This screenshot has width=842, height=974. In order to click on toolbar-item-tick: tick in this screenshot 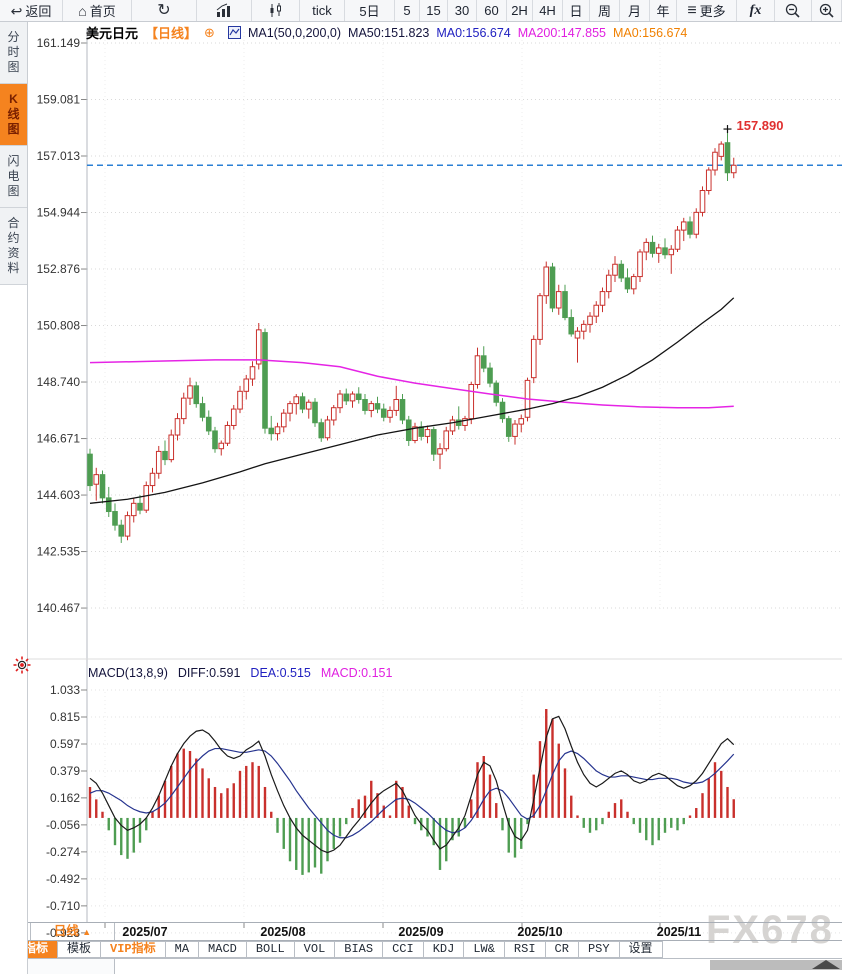, I will do `click(322, 10)`.